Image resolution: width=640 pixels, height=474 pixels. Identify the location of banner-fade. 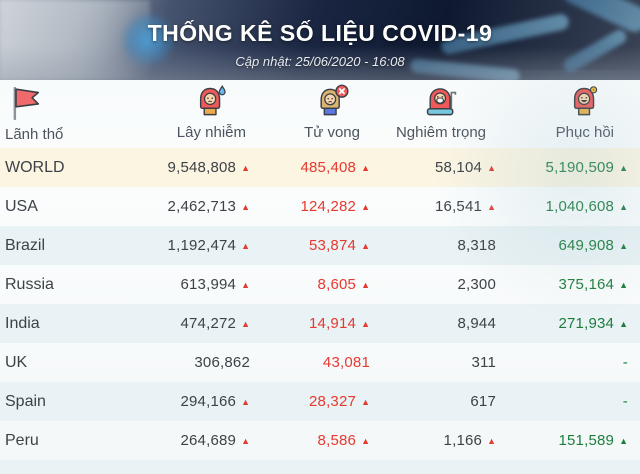
(320, 63).